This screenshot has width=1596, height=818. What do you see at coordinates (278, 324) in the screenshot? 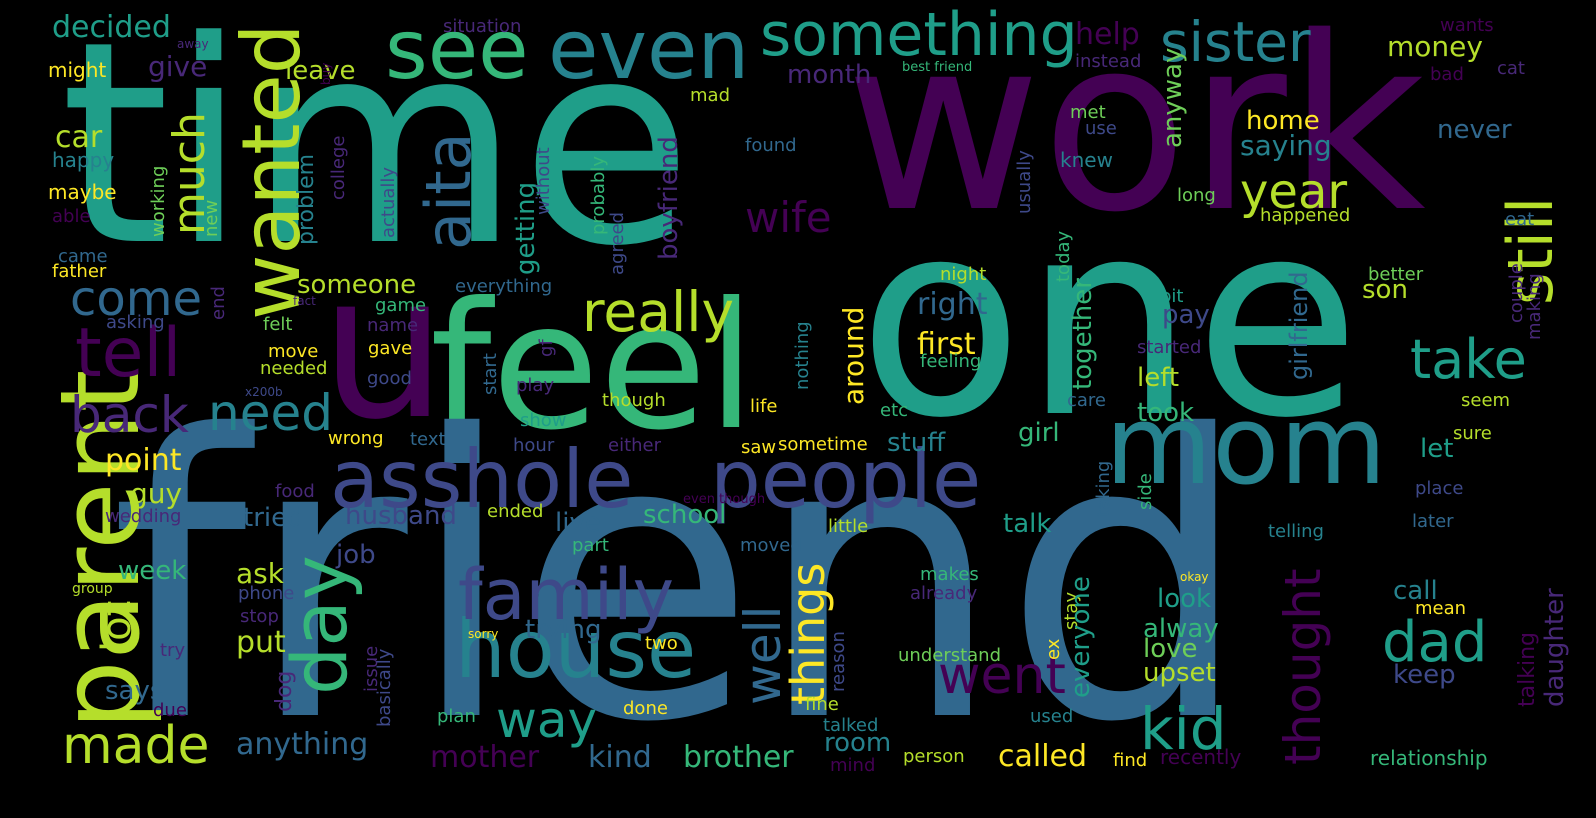
I see `word-felt: felt` at bounding box center [278, 324].